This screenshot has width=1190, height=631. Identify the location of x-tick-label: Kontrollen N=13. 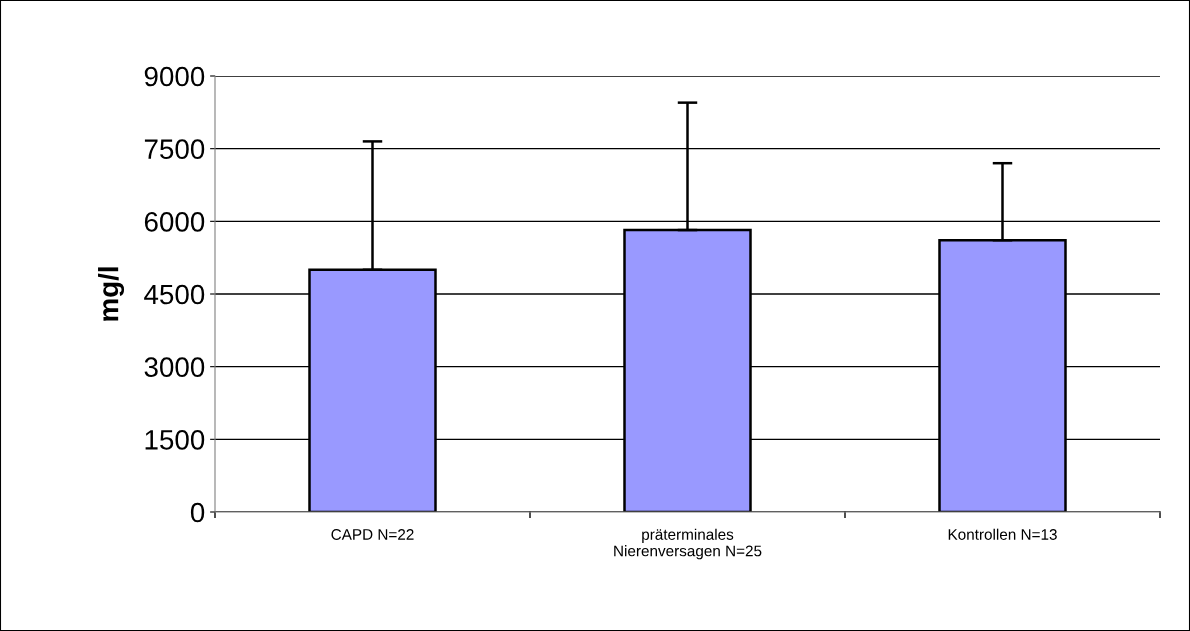
(1002, 534).